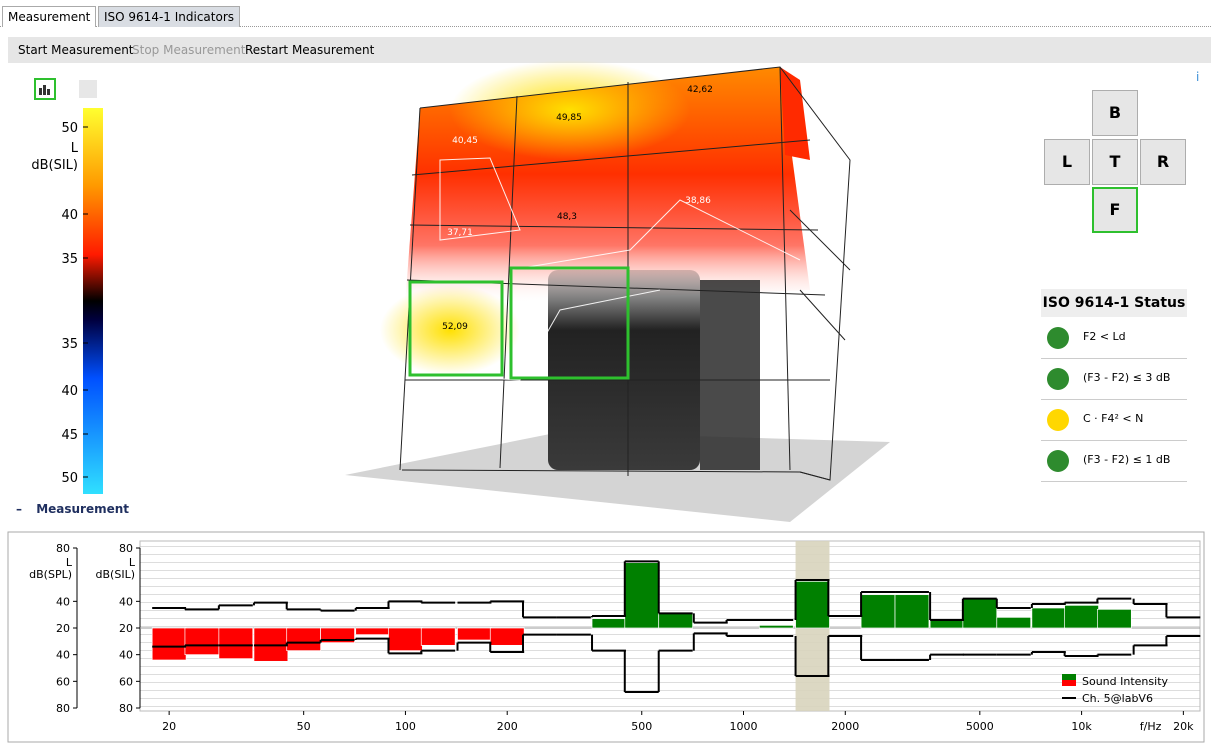 This screenshot has height=744, width=1211. I want to click on status-item: F2 < Ld, so click(1114, 338).